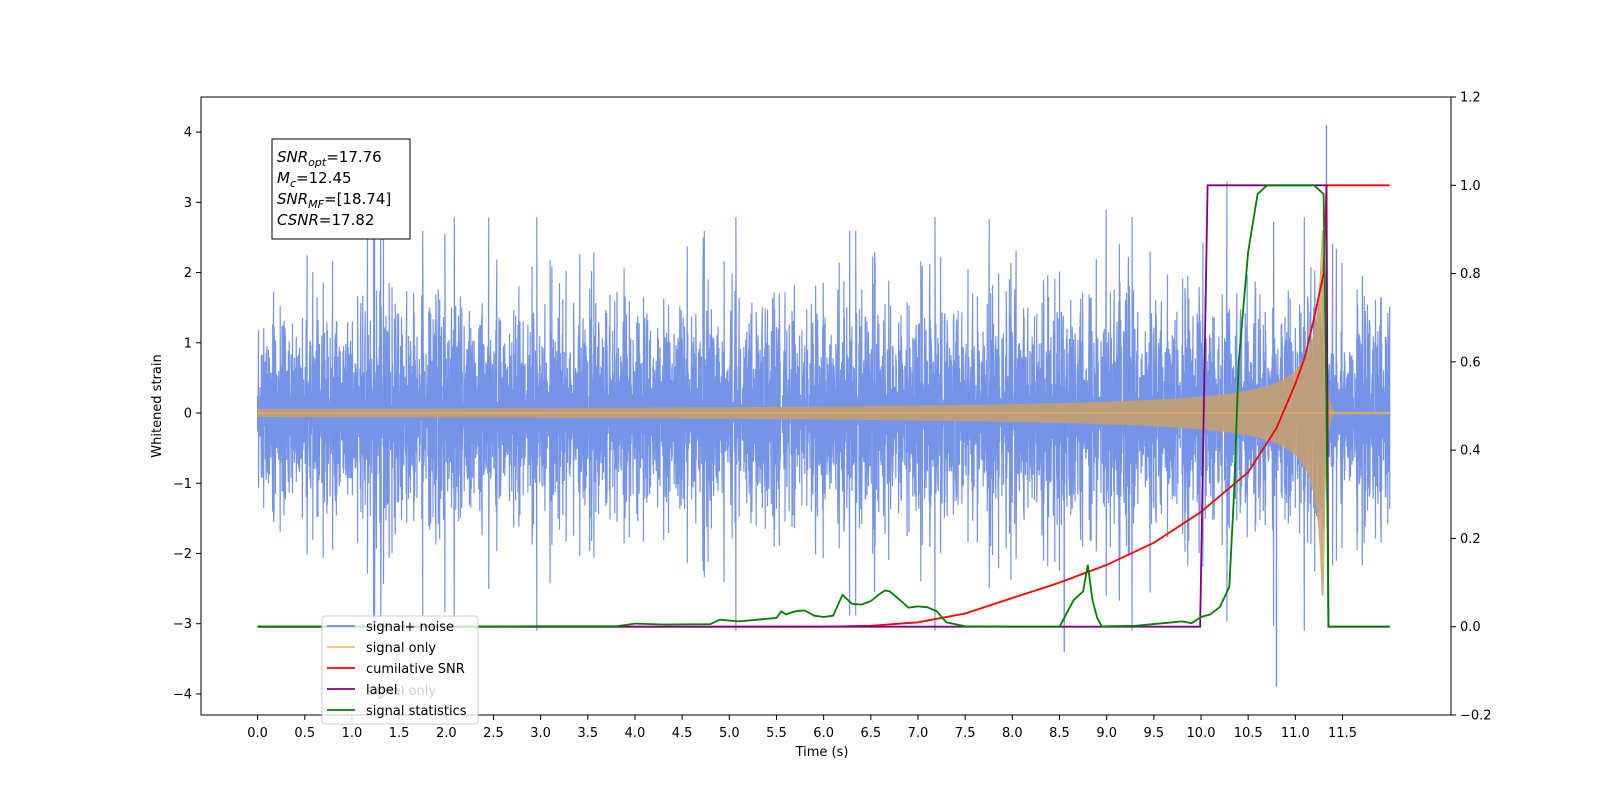 The height and width of the screenshot is (800, 1600). I want to click on x-tick-label: 10.0, so click(1201, 733).